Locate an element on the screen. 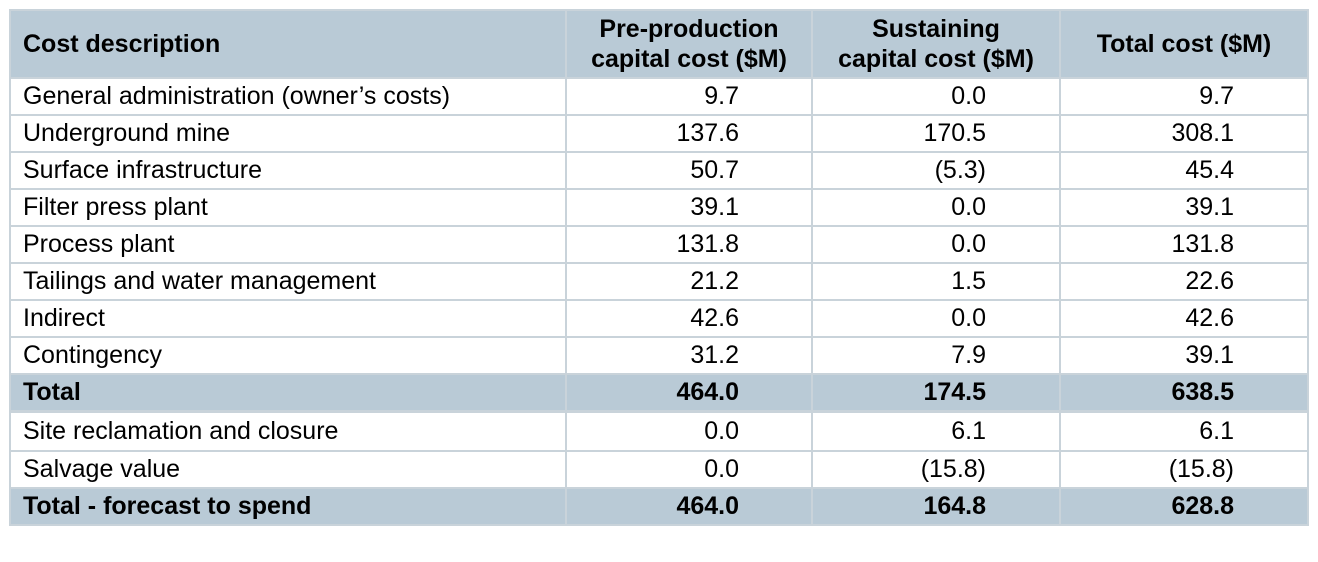  total-pre-production: 464.0 is located at coordinates (689, 393).